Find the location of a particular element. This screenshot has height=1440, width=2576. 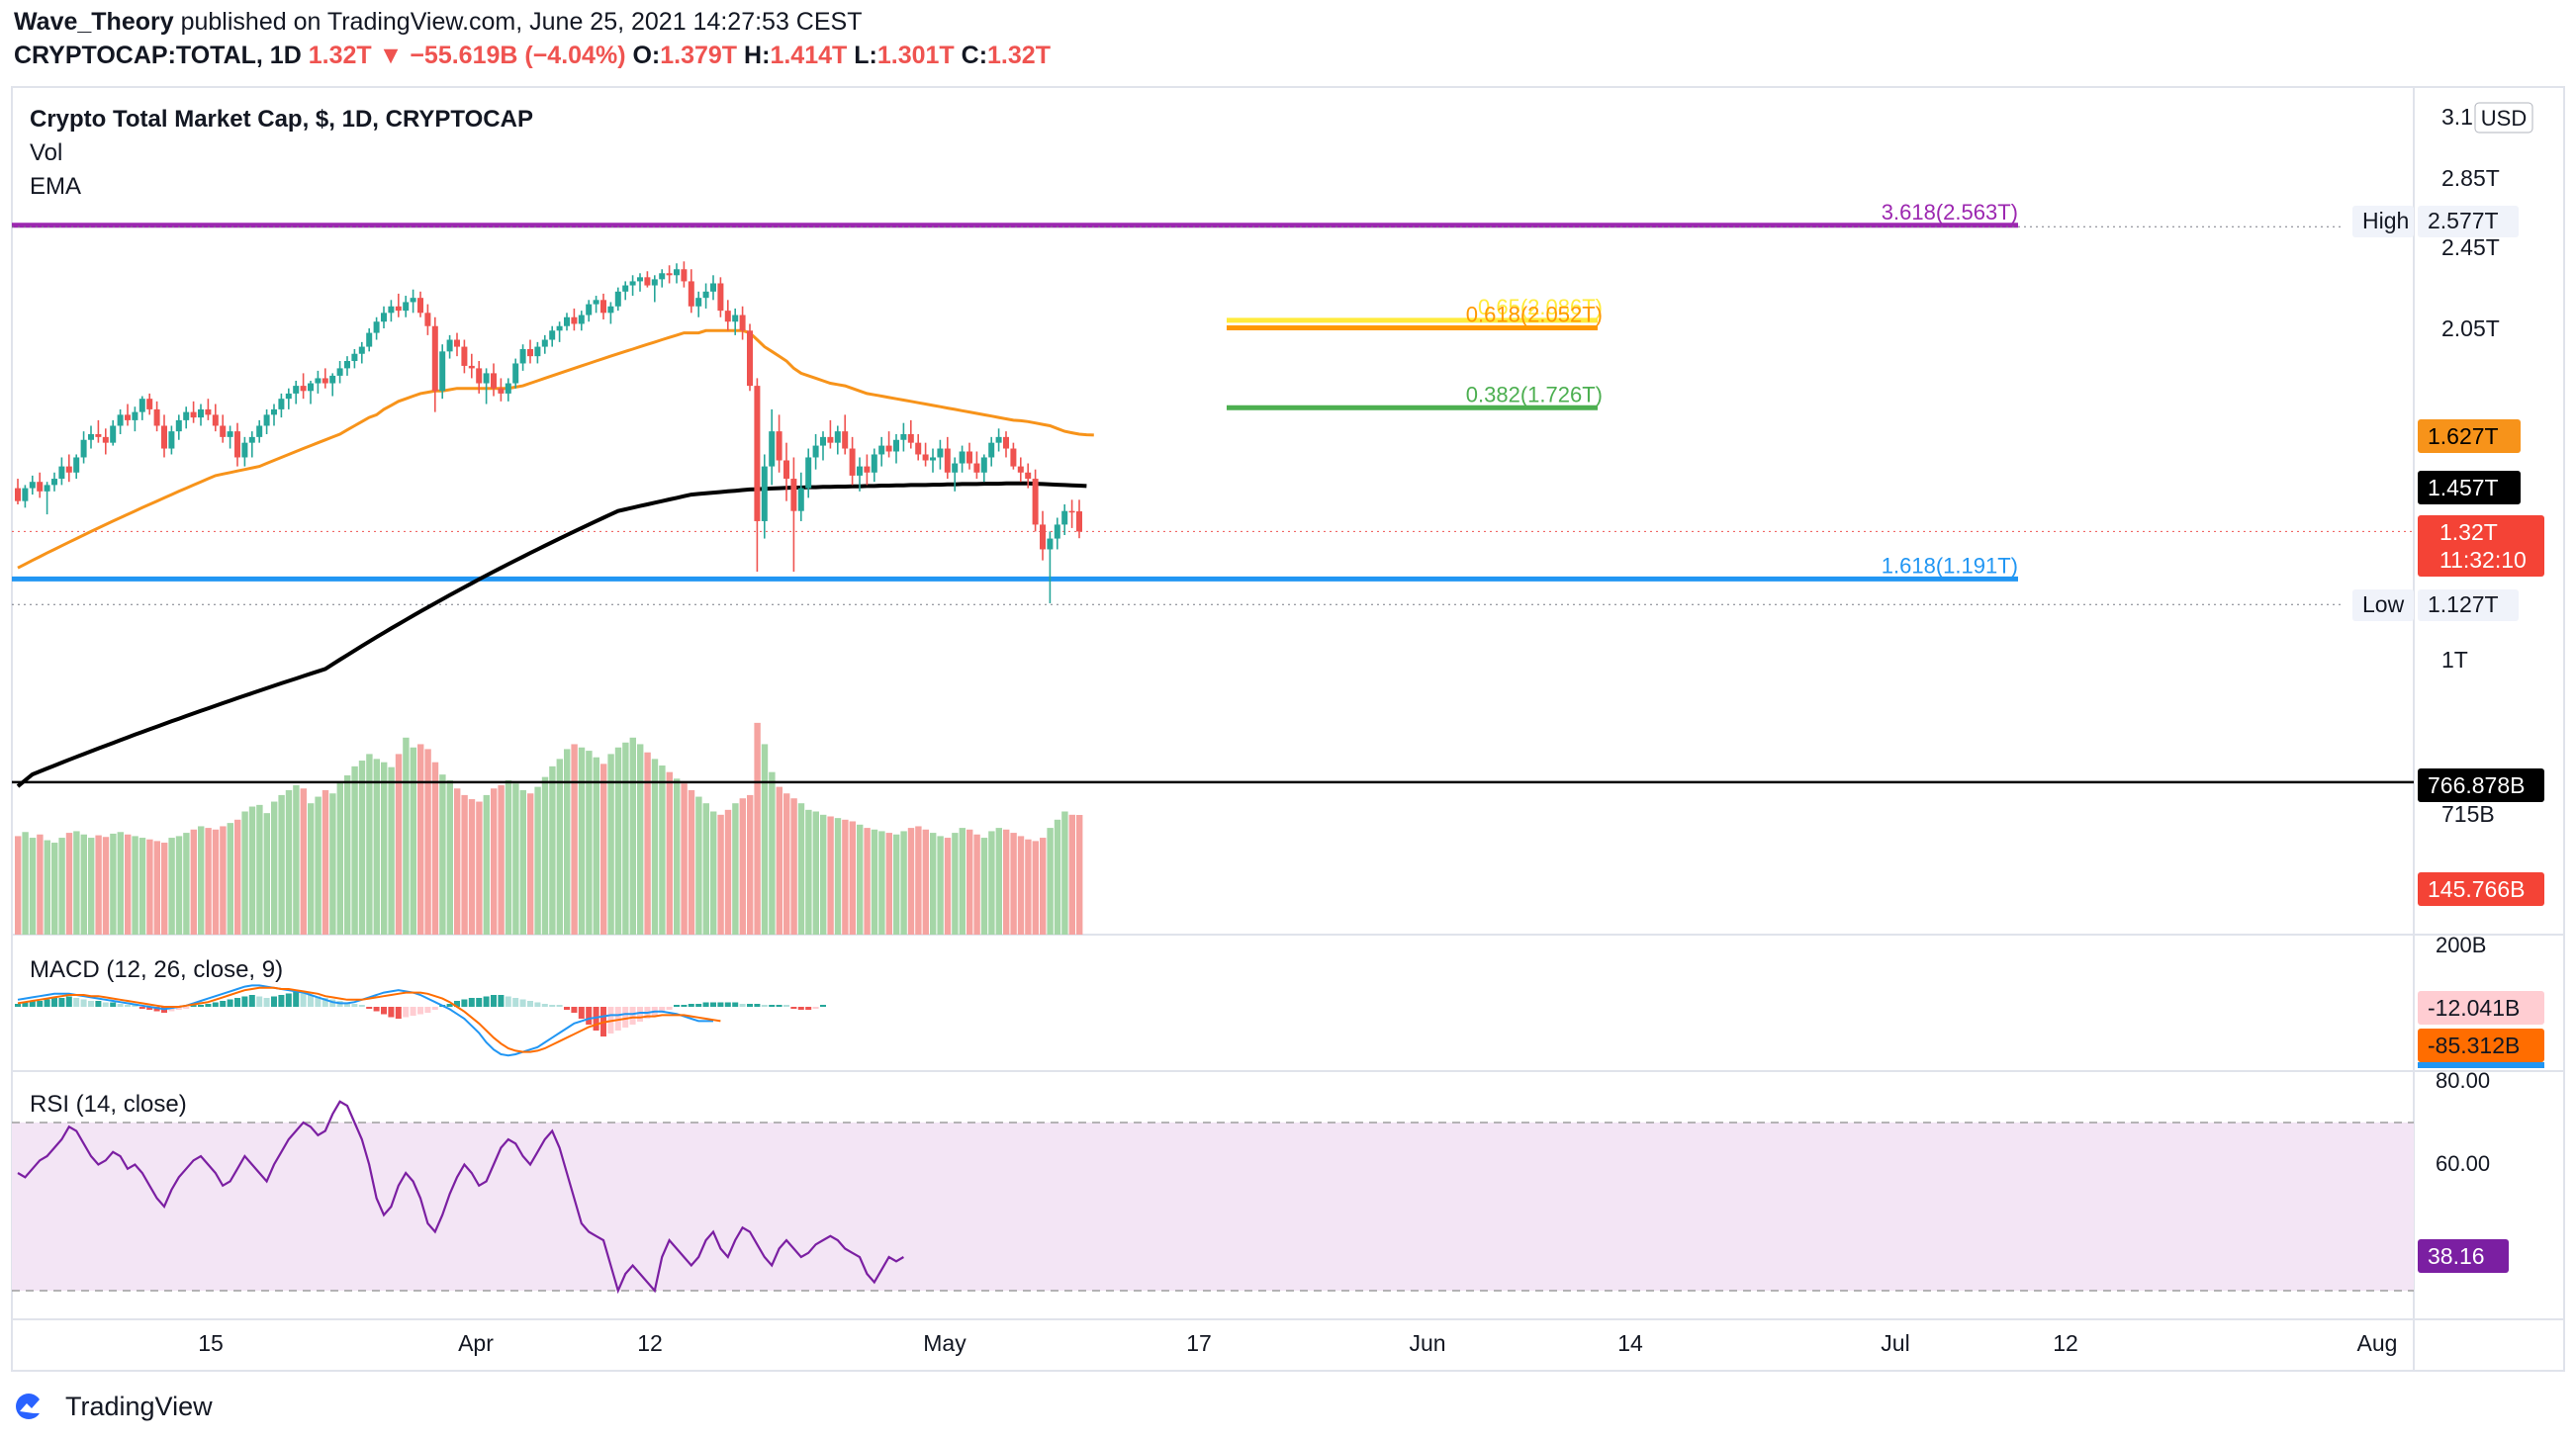

low-label: L: is located at coordinates (866, 55).